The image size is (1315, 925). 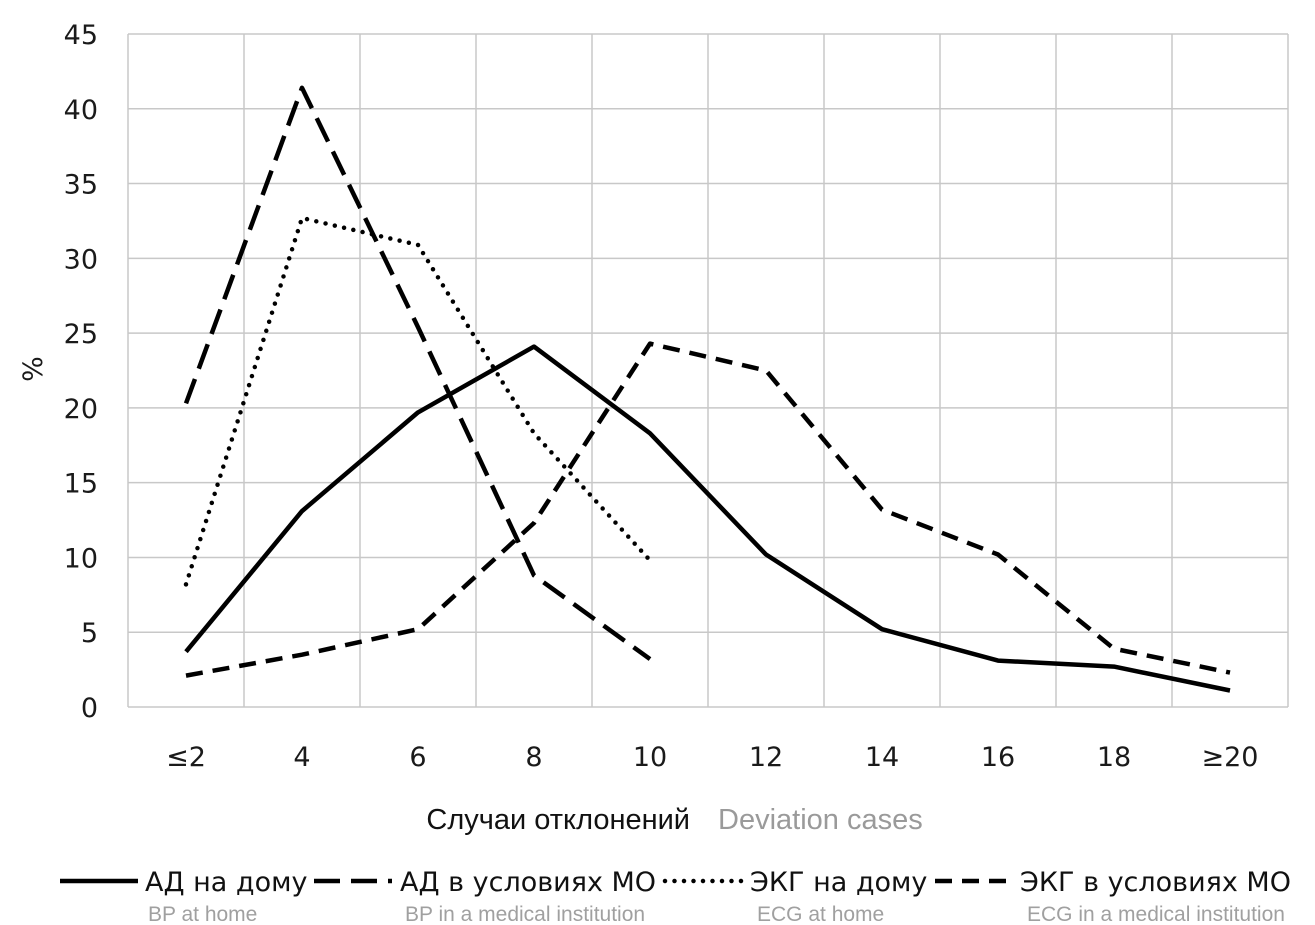 What do you see at coordinates (528, 882) in the screenshot?
I see `legend-label: АД в условиях МО` at bounding box center [528, 882].